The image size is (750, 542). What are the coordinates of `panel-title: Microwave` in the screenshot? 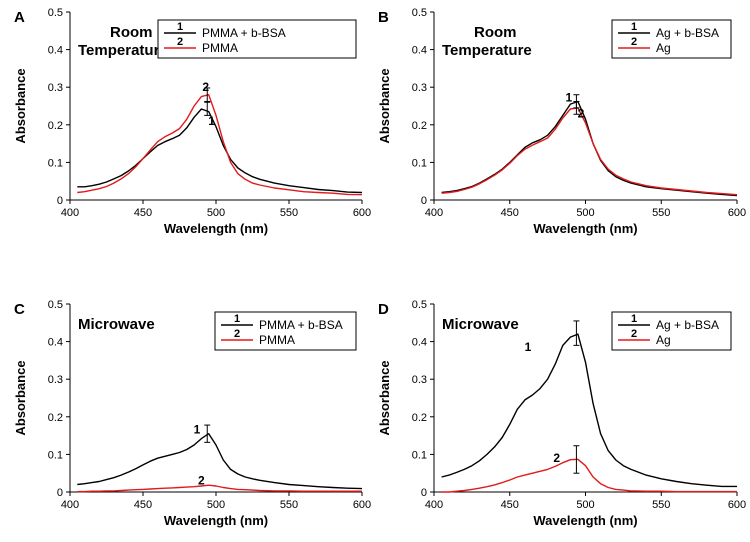 It's located at (116, 324).